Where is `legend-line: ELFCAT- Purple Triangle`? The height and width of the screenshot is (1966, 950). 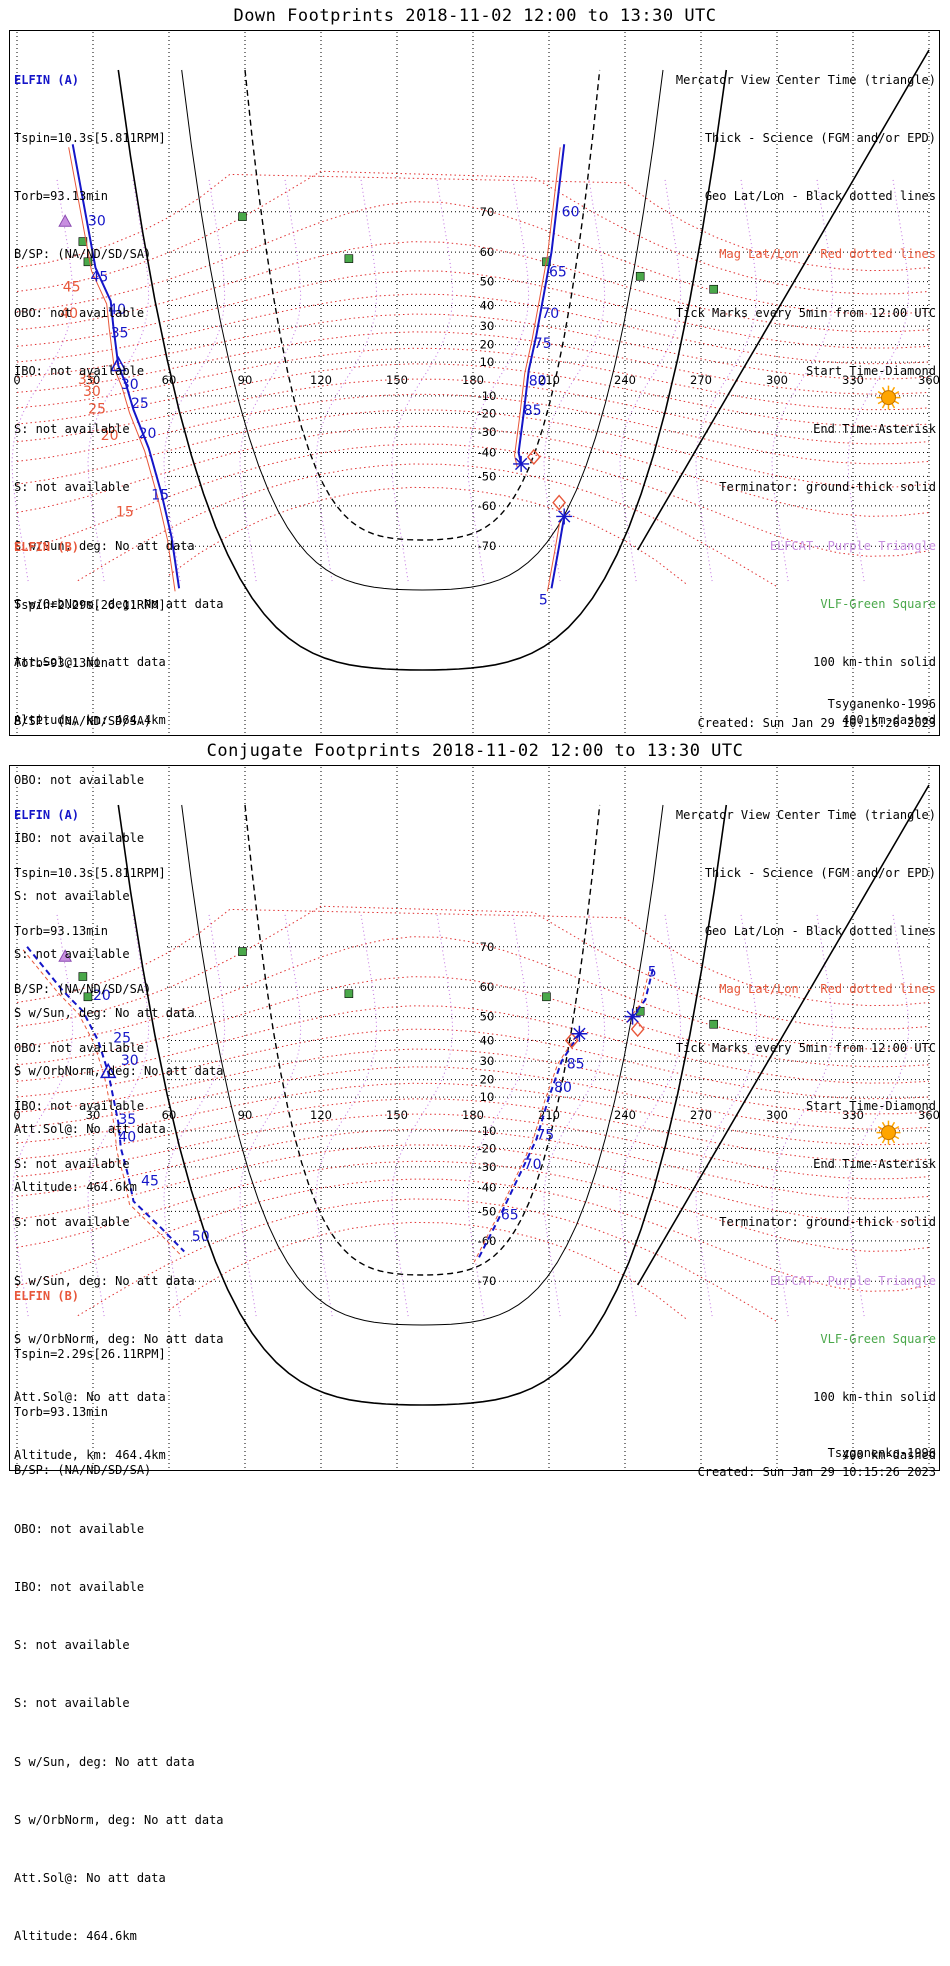 legend-line: ELFCAT- Purple Triangle is located at coordinates (852, 545).